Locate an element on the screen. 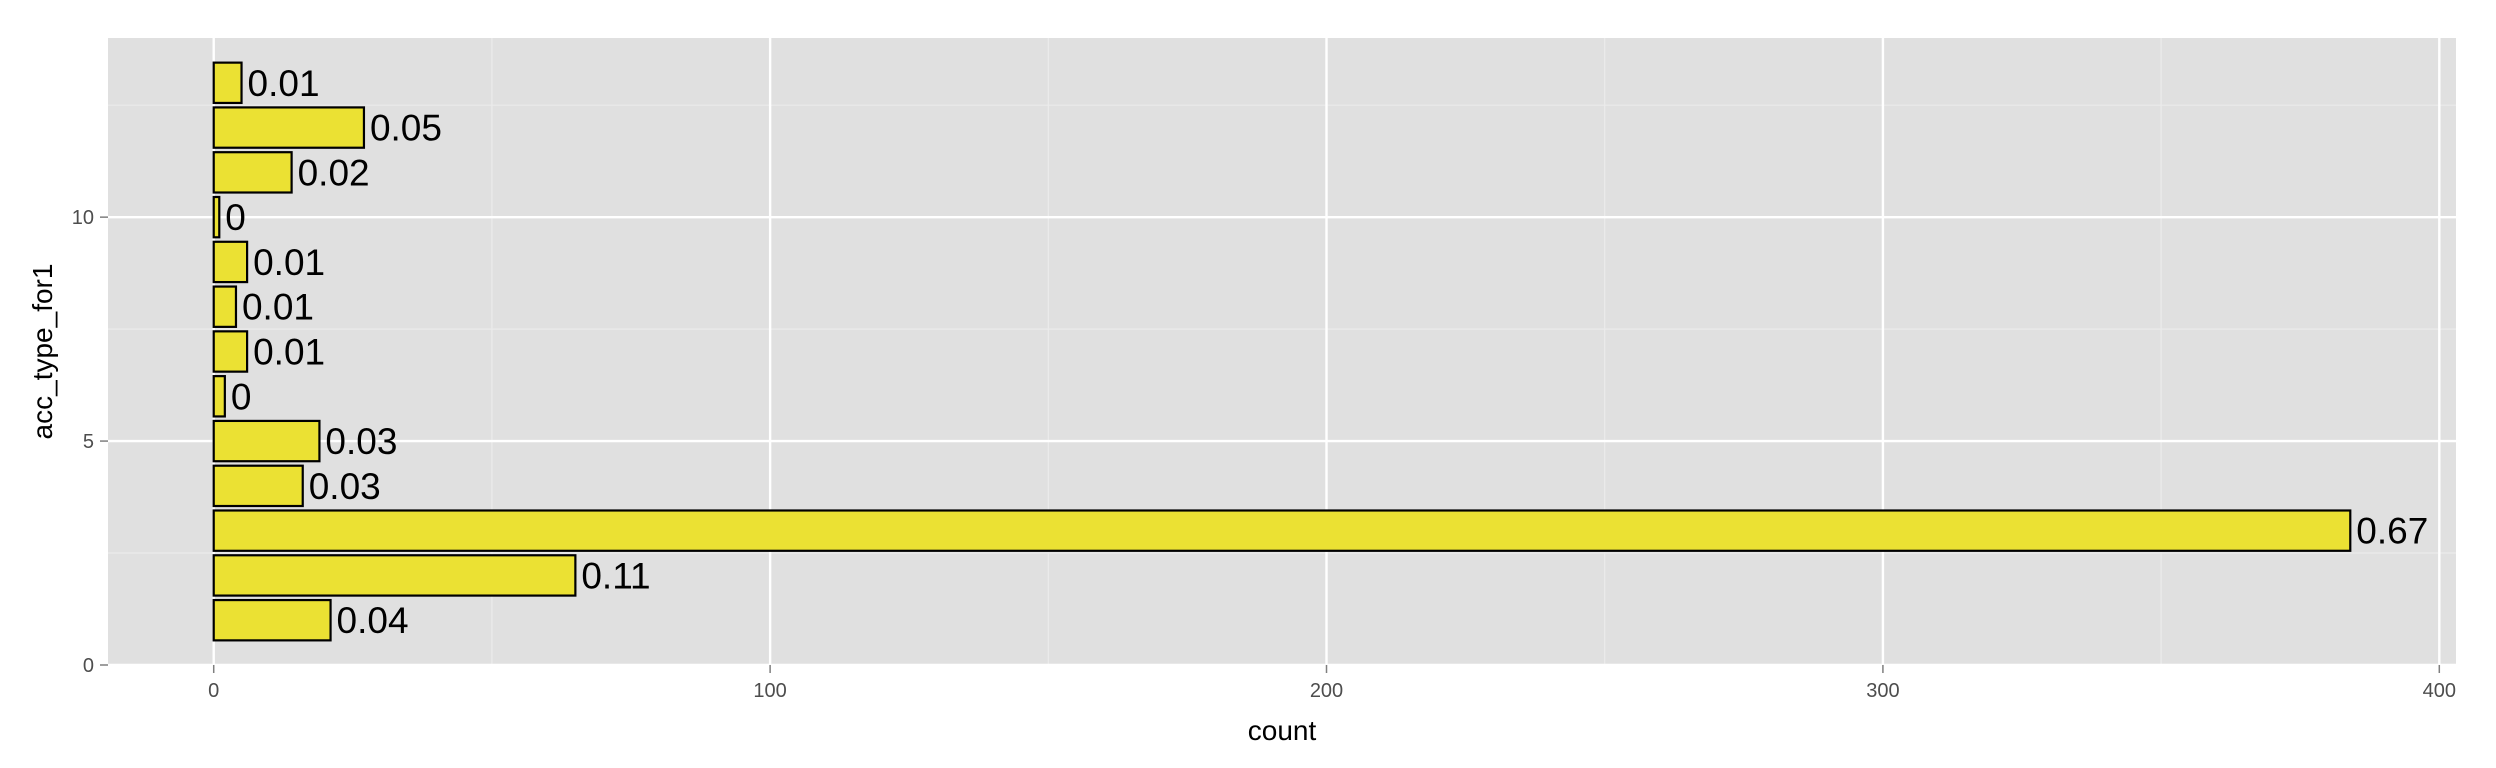  y-tick-label: 10 is located at coordinates (83, 218).